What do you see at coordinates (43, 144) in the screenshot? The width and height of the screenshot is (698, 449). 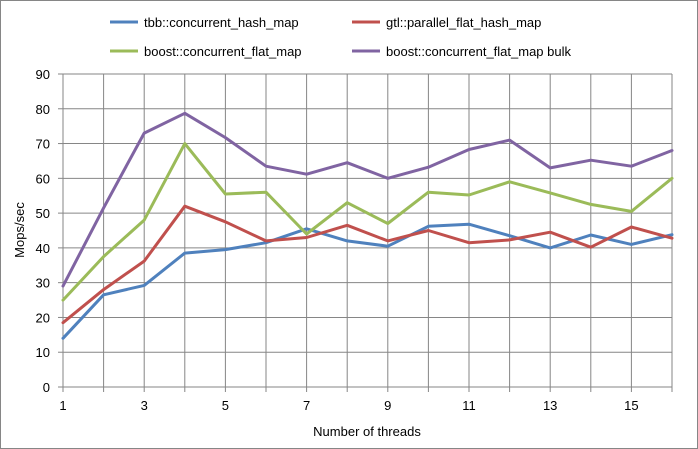 I see `y-tick-label: 70` at bounding box center [43, 144].